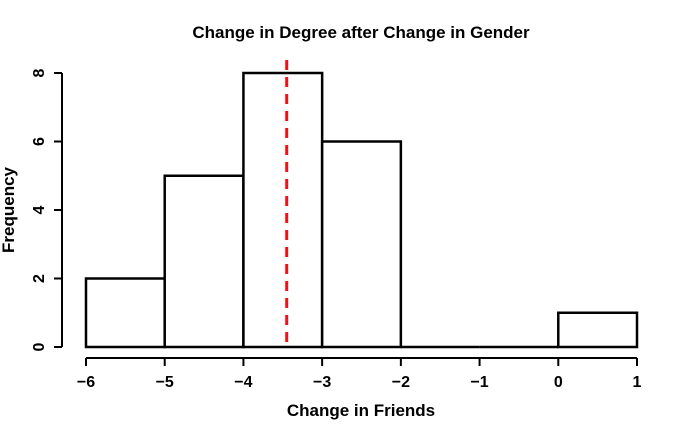  I want to click on y-tick-label-2: 4, so click(39, 209).